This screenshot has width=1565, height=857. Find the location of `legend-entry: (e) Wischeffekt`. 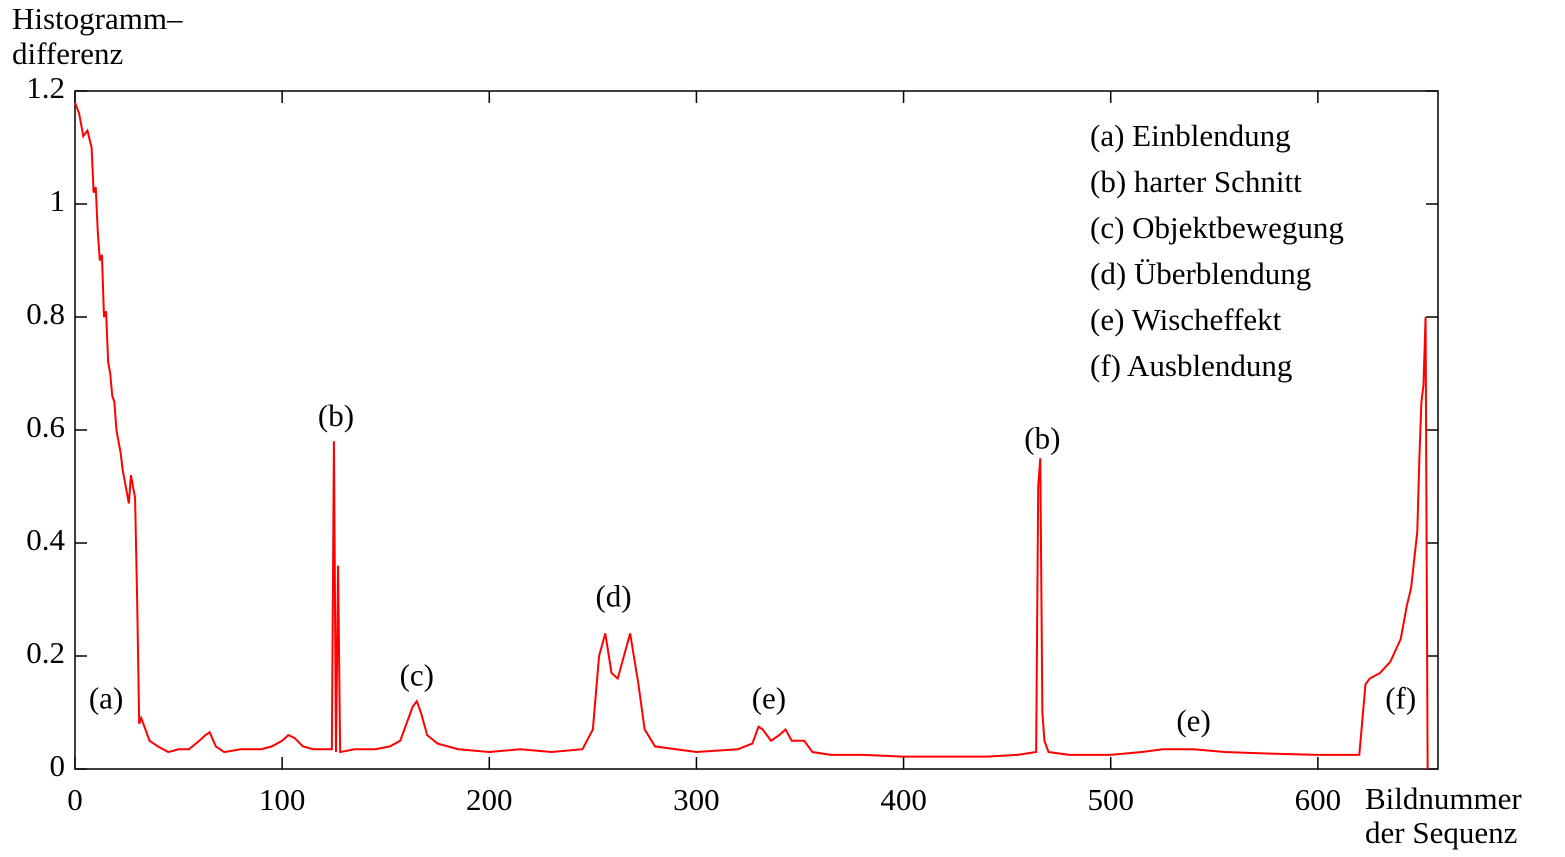

legend-entry: (e) Wischeffekt is located at coordinates (1186, 319).